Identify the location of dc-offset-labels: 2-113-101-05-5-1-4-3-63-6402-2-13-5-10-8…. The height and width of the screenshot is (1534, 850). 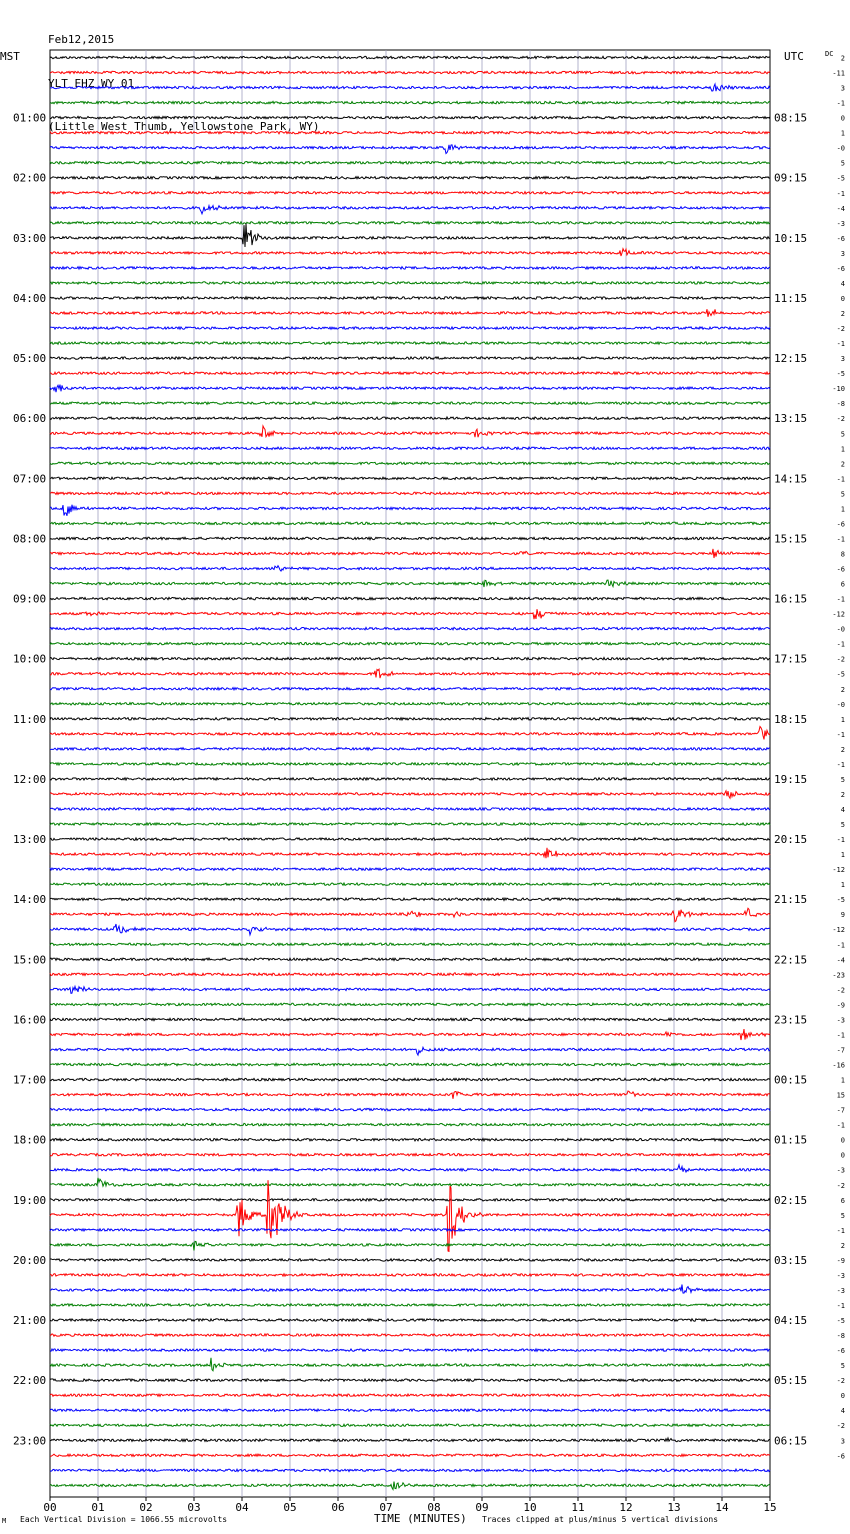
(838, 758).